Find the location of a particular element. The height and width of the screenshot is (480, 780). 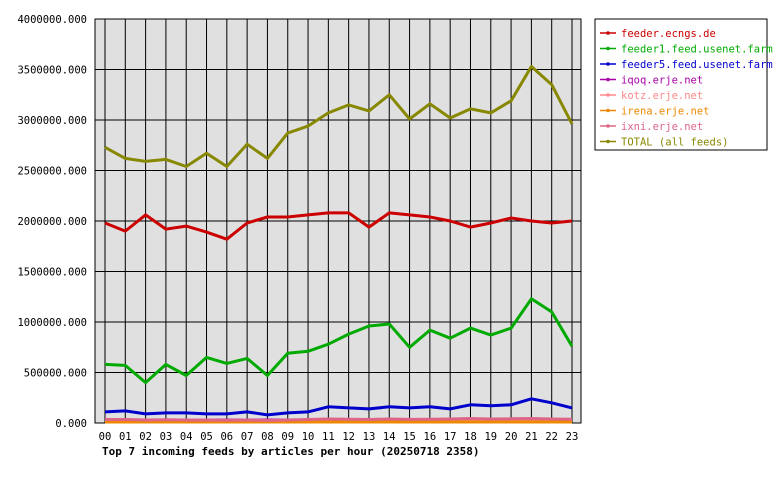

legend-label: feeder5.feed.usenet.farm is located at coordinates (697, 65).